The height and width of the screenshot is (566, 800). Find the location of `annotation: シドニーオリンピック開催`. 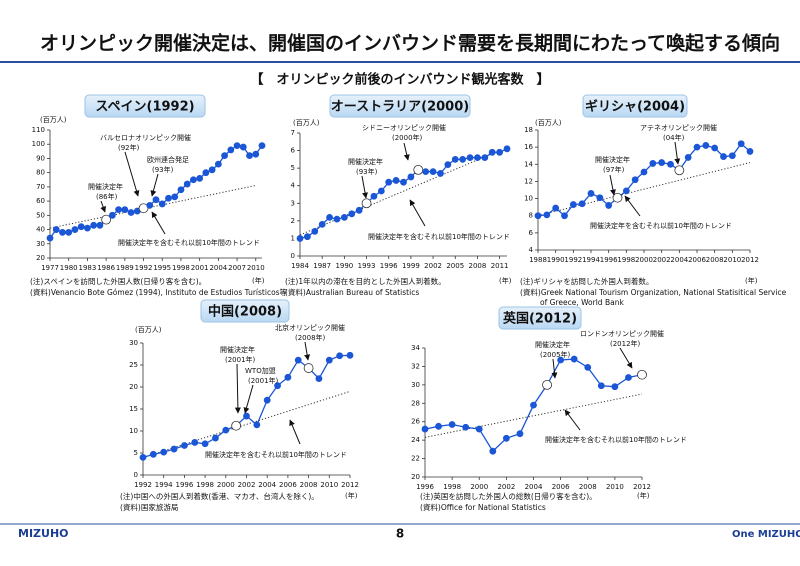

annotation: シドニーオリンピック開催 is located at coordinates (404, 127).